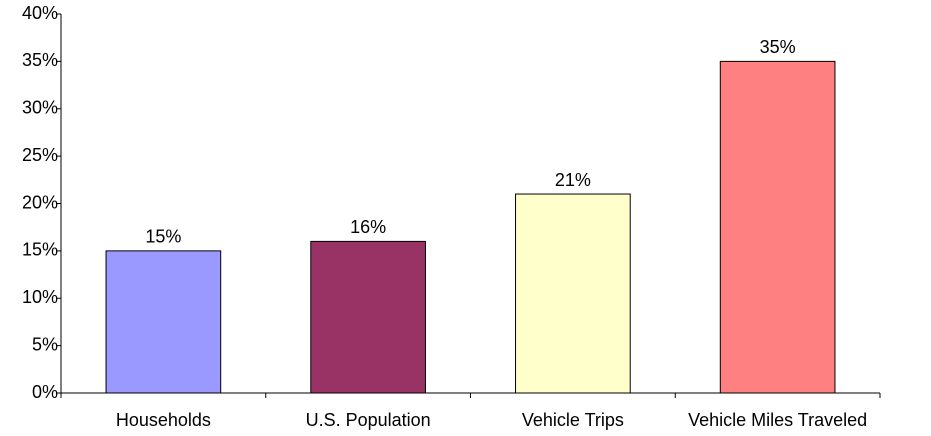 The width and height of the screenshot is (931, 436). What do you see at coordinates (45, 344) in the screenshot?
I see `y-tick-label: 5%` at bounding box center [45, 344].